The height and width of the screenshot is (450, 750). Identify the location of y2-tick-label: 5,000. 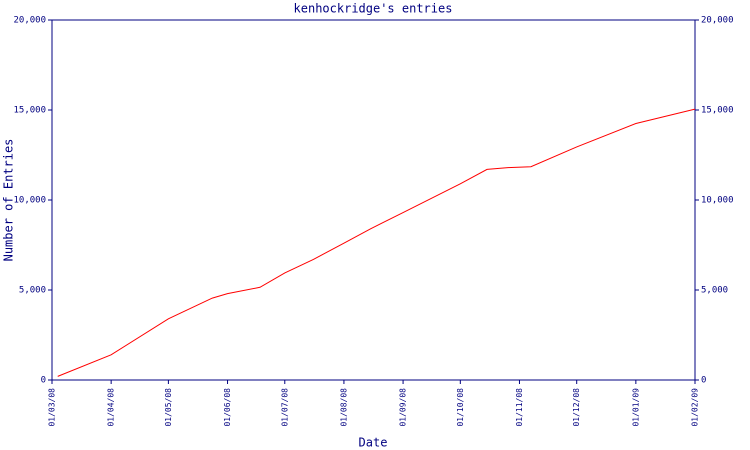
(714, 291).